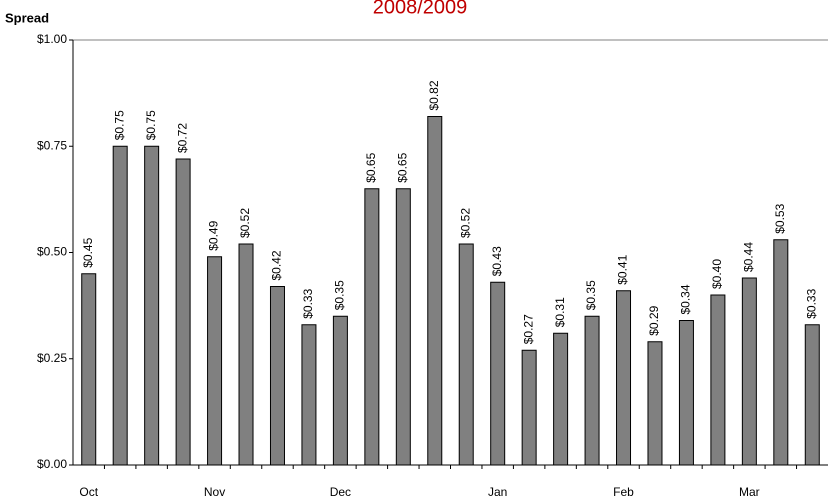 The height and width of the screenshot is (504, 828). I want to click on value-label: $0.41, so click(623, 269).